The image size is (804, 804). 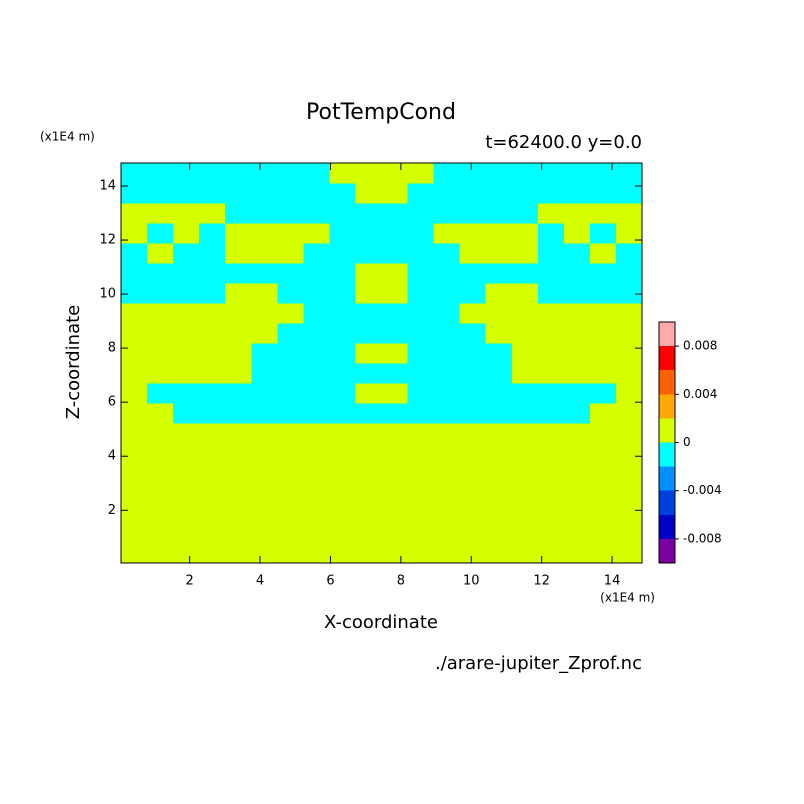 I want to click on colorbar-tick-label: -0.008, so click(x=702, y=538).